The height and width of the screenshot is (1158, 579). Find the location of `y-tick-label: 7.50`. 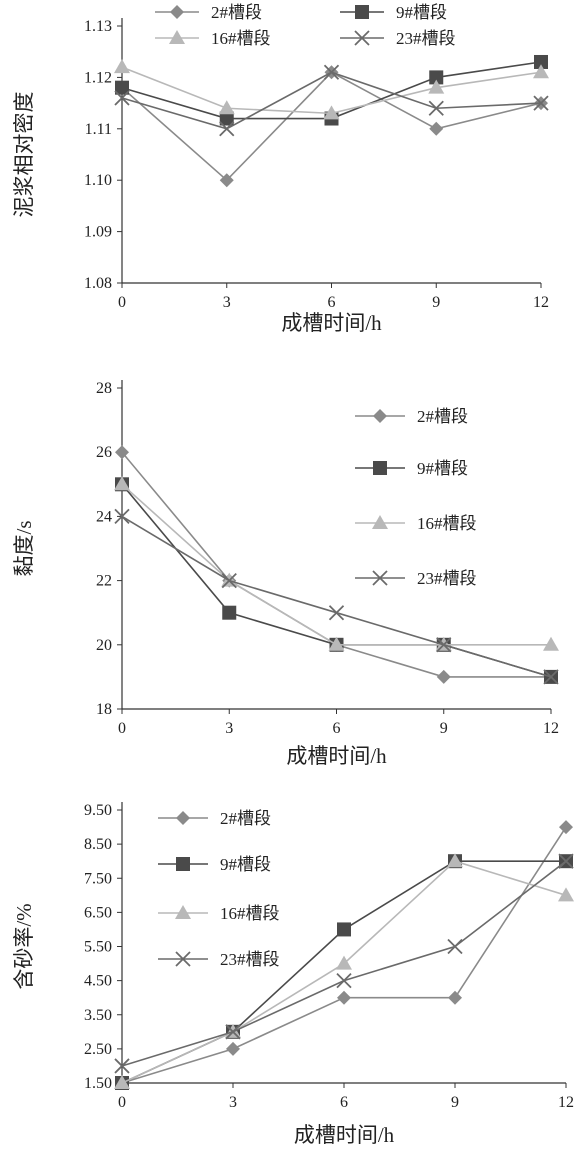

y-tick-label: 7.50 is located at coordinates (98, 878).